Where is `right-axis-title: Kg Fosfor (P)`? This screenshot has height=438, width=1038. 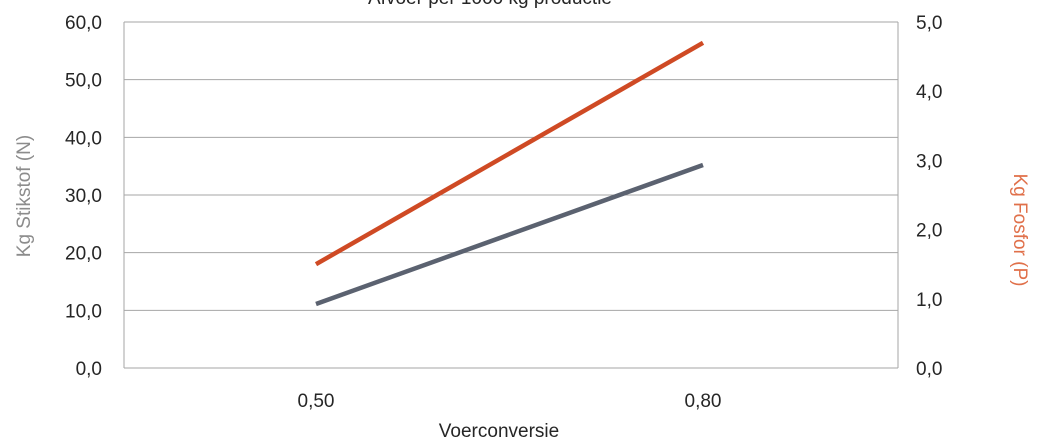 right-axis-title: Kg Fosfor (P) is located at coordinates (1019, 230).